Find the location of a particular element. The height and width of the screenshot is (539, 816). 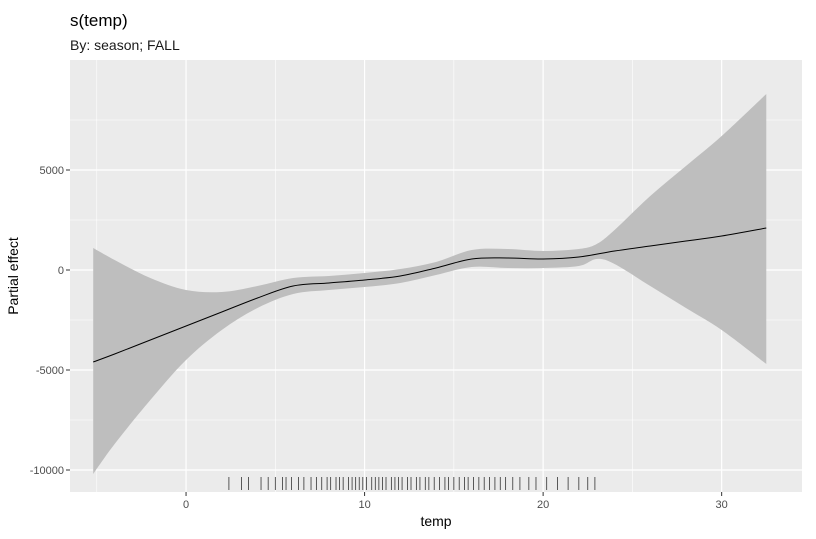

y-tick-label: 5000 is located at coordinates (52, 171).